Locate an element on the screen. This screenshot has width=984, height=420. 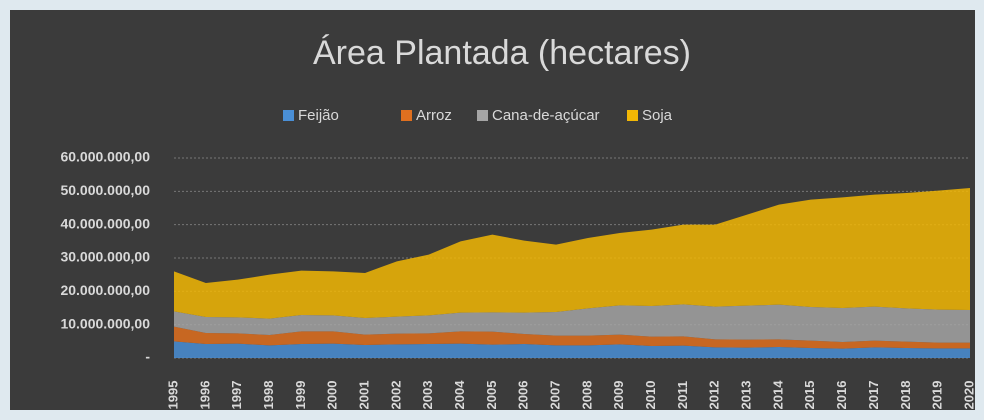
x-tick-label: 2019 is located at coordinates (937, 395).